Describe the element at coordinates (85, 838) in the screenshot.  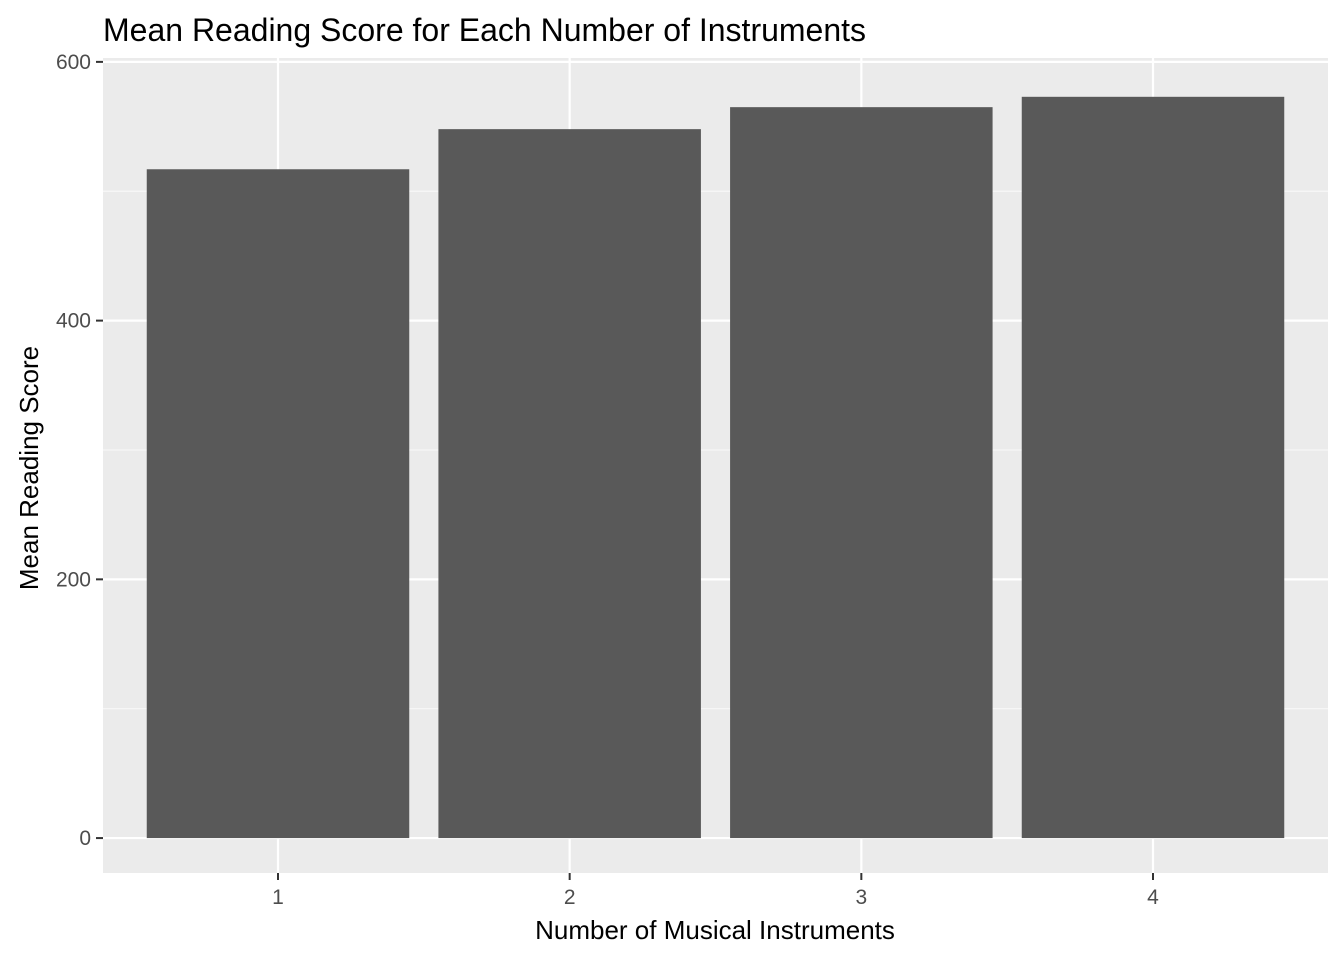
I see `y-tick-label: 0` at that location.